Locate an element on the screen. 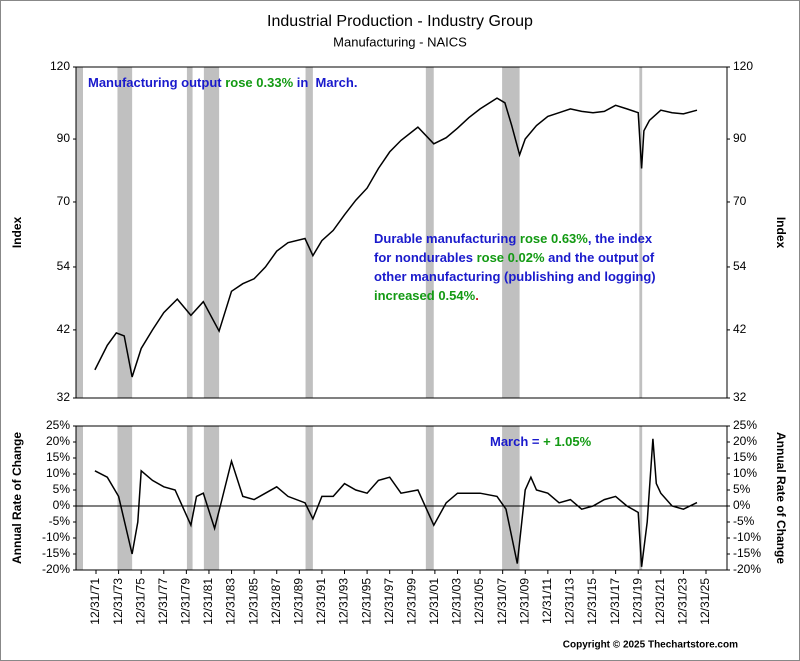 The height and width of the screenshot is (661, 800). y-tick-label: 0% is located at coordinates (62, 505).